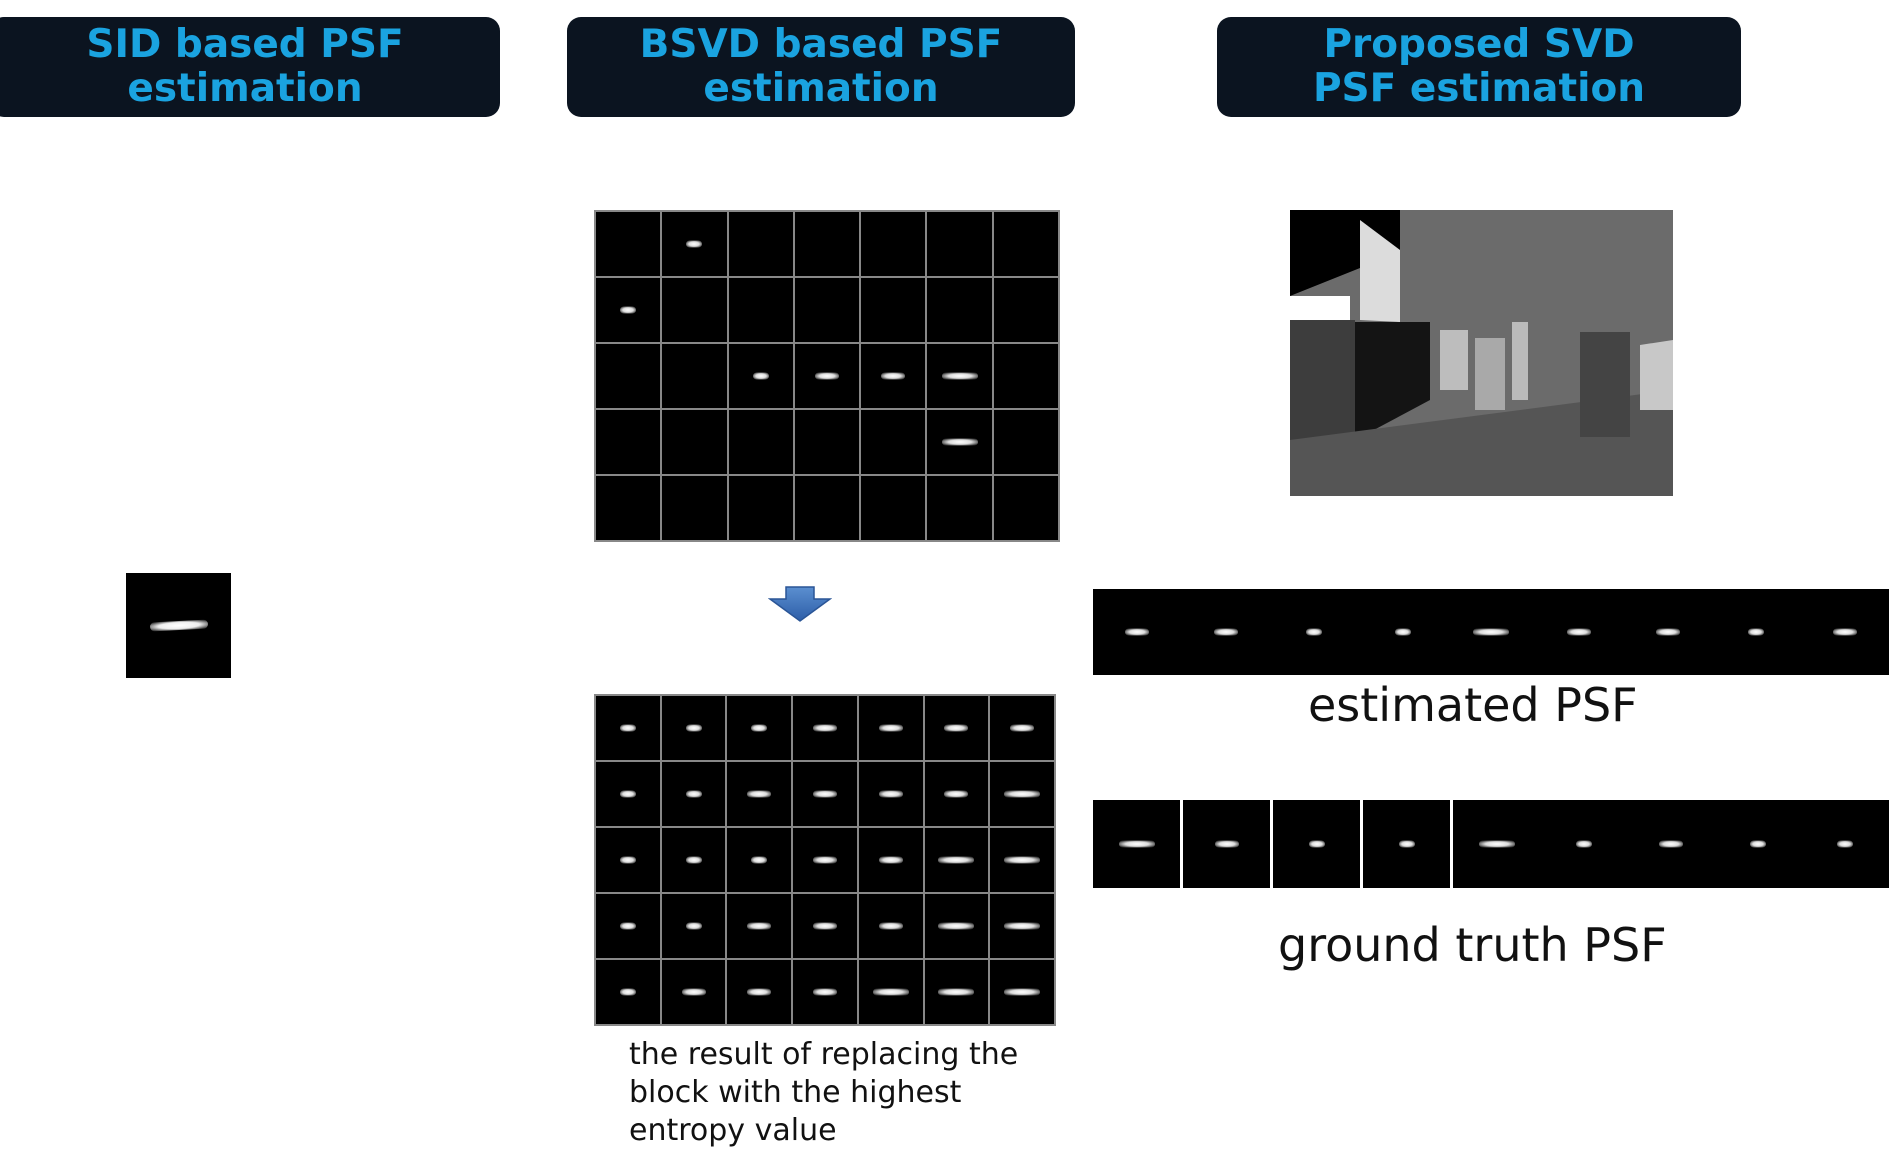  I want to click on estimated-psf-strip, so click(1491, 632).